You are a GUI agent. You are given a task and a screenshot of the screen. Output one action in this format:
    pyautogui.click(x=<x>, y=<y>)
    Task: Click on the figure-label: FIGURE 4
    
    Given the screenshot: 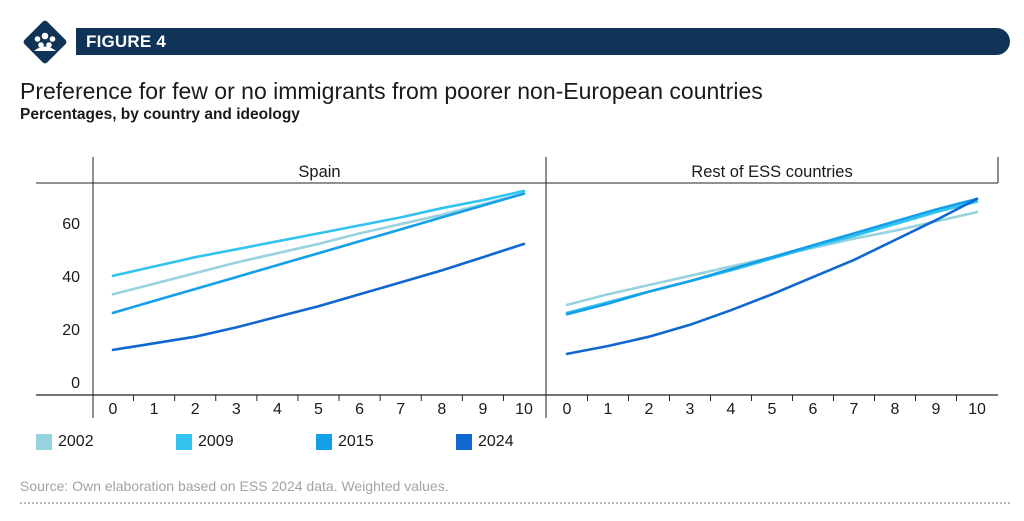 What is the action you would take?
    pyautogui.click(x=126, y=41)
    